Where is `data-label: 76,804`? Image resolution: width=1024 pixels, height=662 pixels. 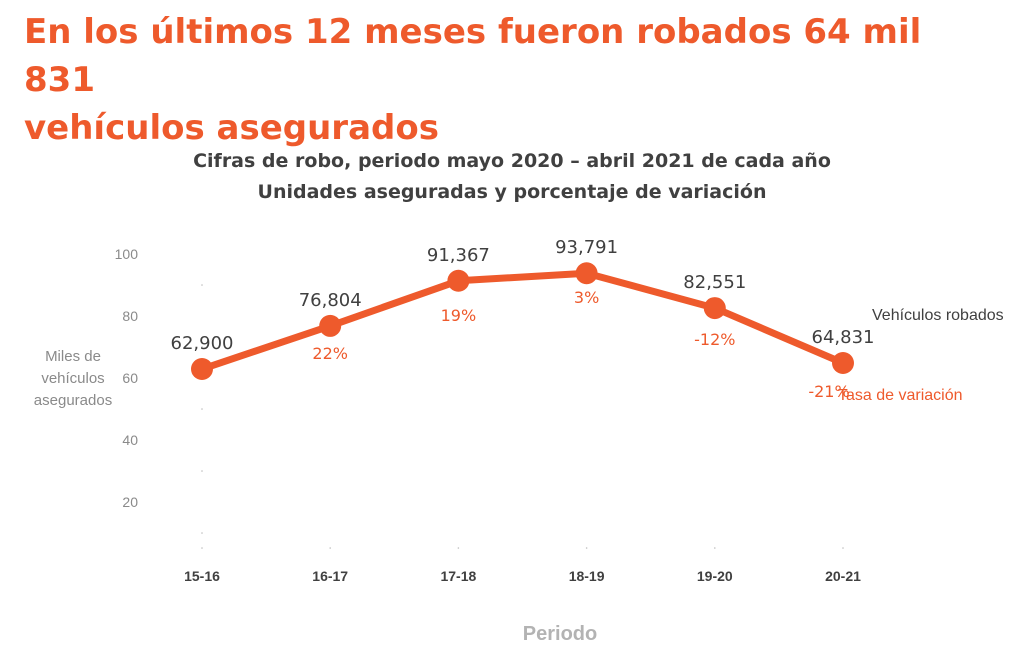 data-label: 76,804 is located at coordinates (330, 300).